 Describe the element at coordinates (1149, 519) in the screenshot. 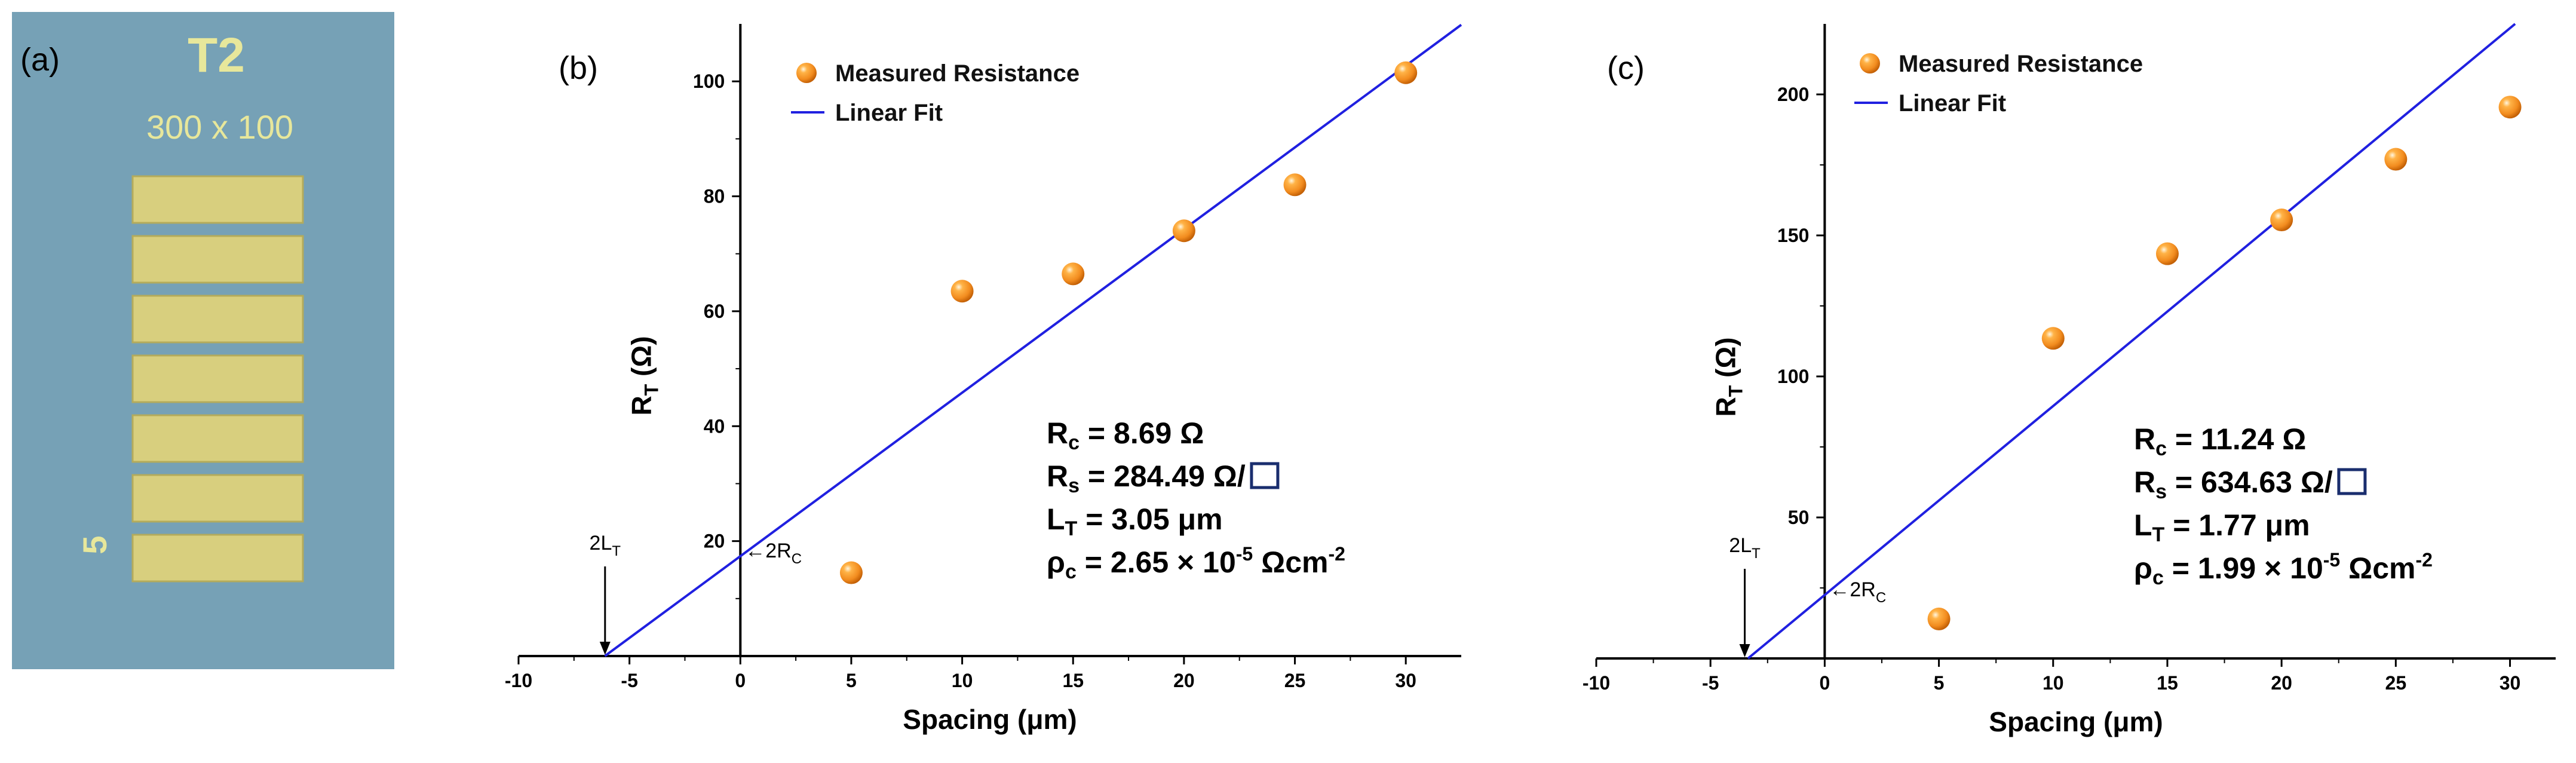

I see `param-value: = 3.05 μm` at that location.